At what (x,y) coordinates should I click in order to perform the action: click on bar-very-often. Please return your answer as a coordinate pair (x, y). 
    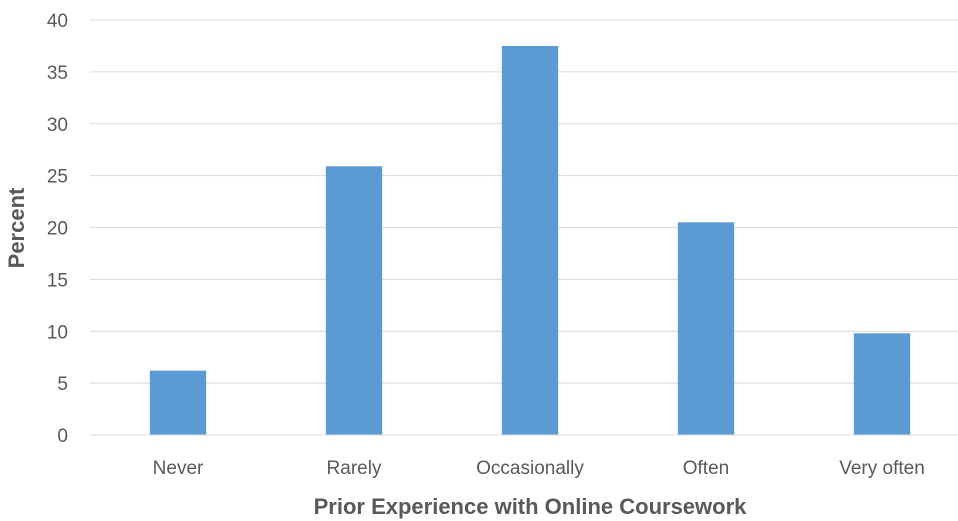
    Looking at the image, I should click on (882, 384).